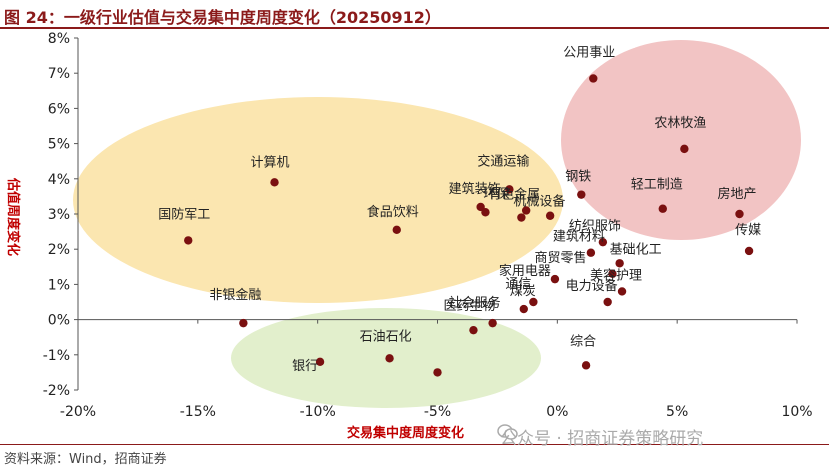  I want to click on point-label: 社会服务, so click(475, 303).